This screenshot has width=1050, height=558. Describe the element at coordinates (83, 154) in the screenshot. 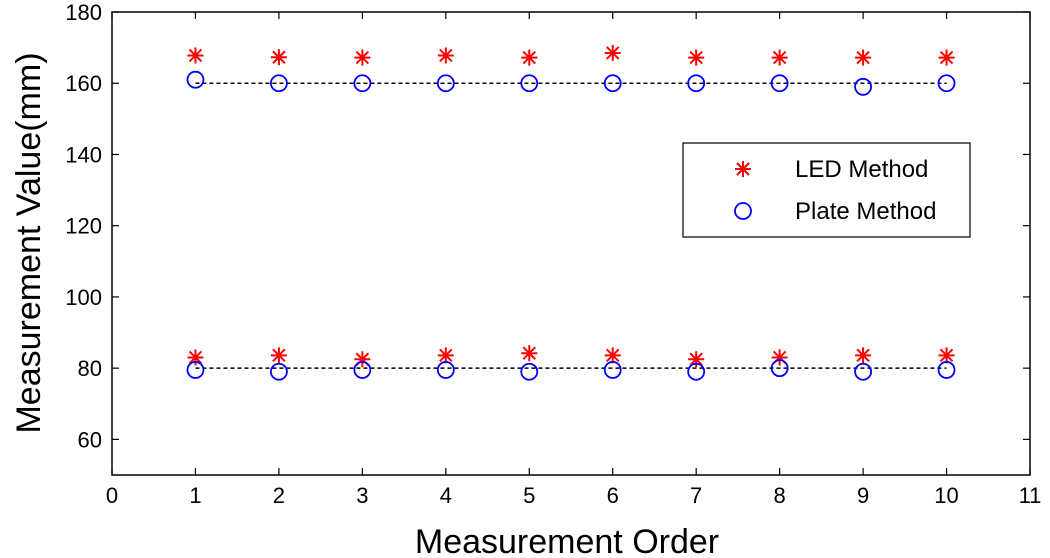

I see `y-tick-label: 140` at that location.